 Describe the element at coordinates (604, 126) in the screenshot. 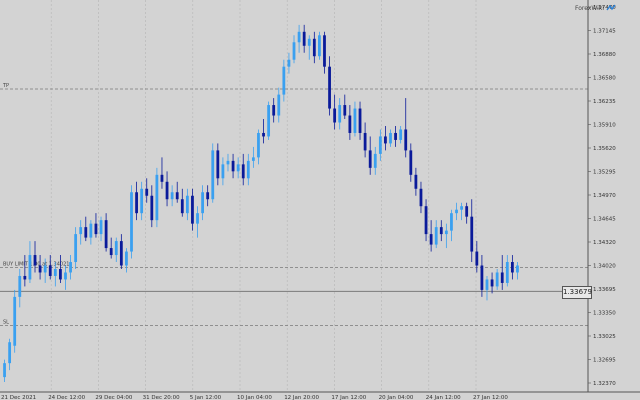

I see `price-tick-label: 1.35910` at that location.